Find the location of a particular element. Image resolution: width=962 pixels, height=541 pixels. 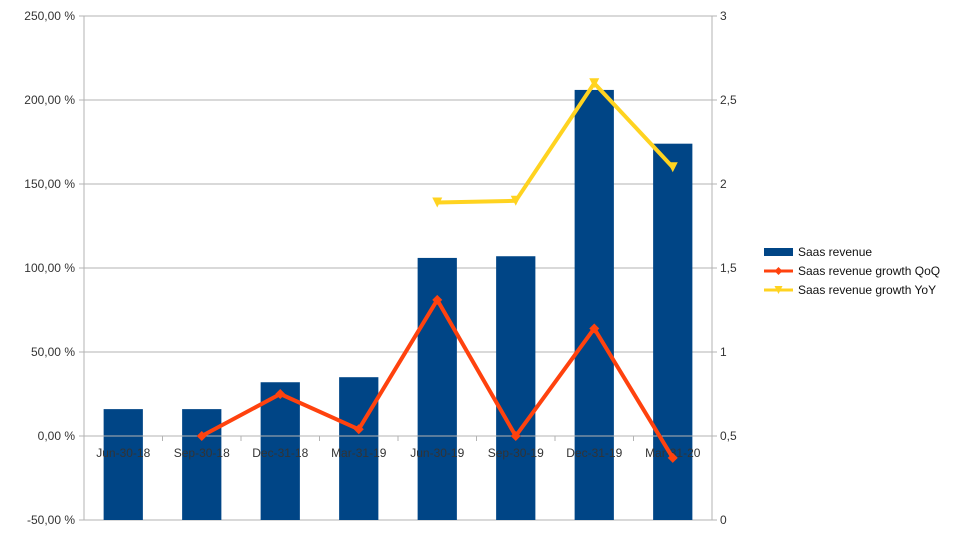

y-left-tick-label: 0,00 % is located at coordinates (57, 436).